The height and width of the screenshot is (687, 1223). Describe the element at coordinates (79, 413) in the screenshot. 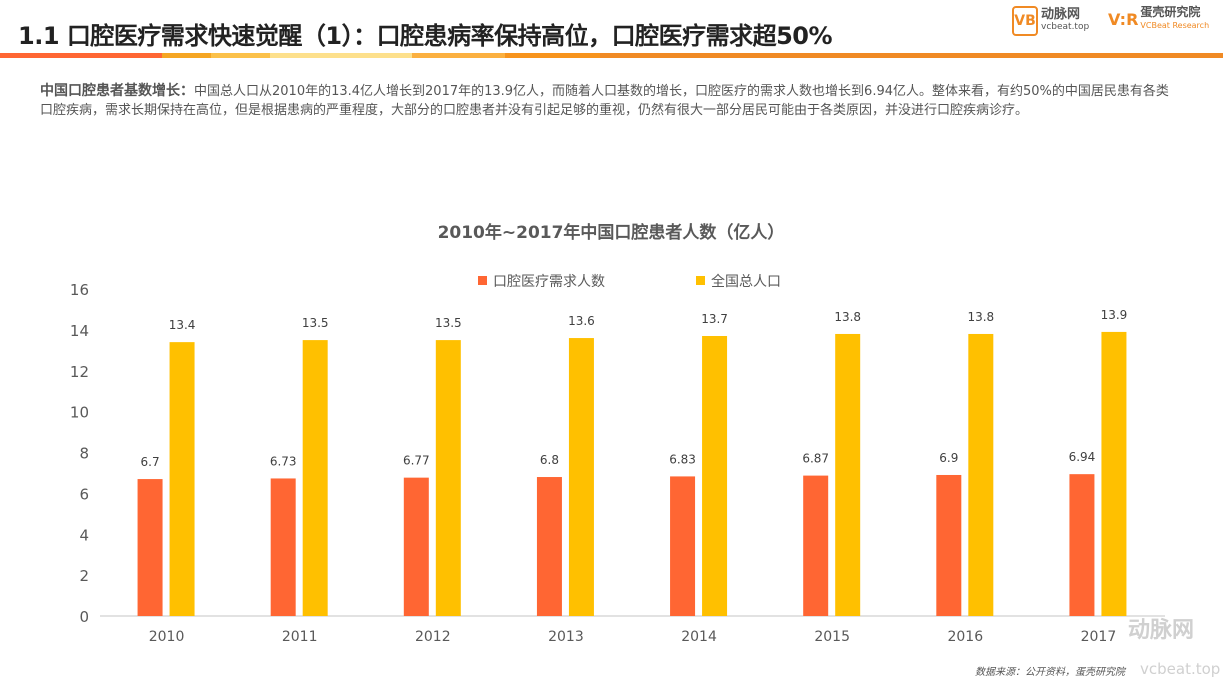

I see `y-tick-label: 10` at that location.